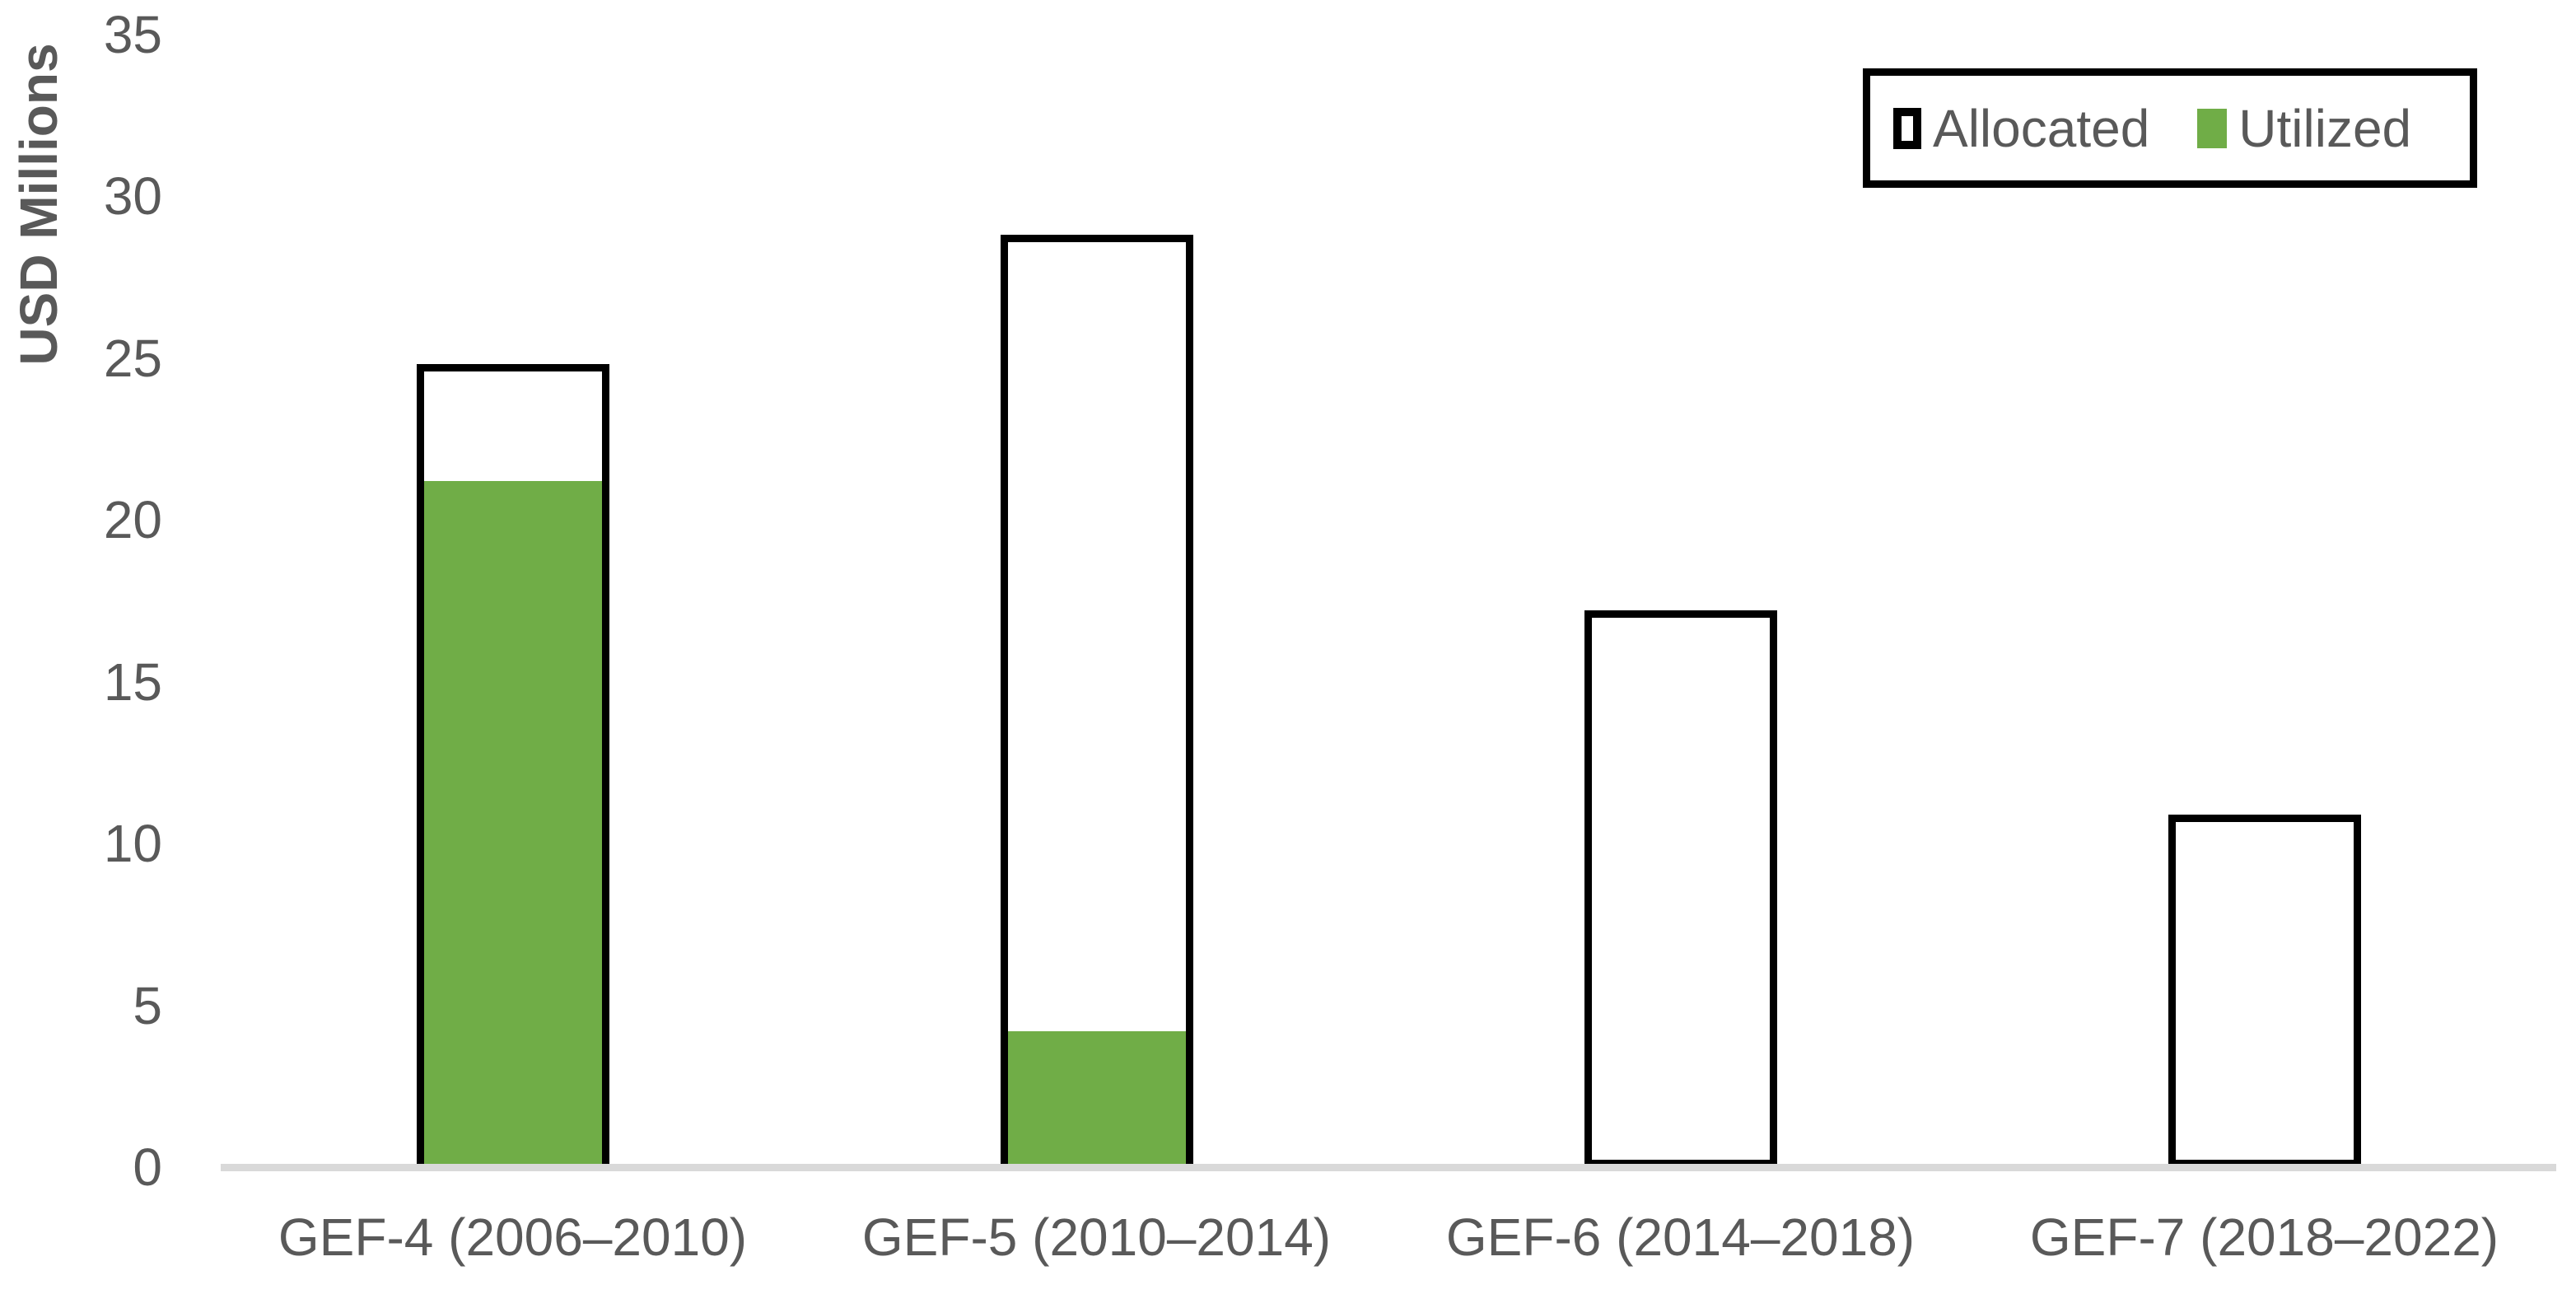 The image size is (2576, 1294). What do you see at coordinates (2041, 128) in the screenshot?
I see `legend-label-allocated: Allocated` at bounding box center [2041, 128].